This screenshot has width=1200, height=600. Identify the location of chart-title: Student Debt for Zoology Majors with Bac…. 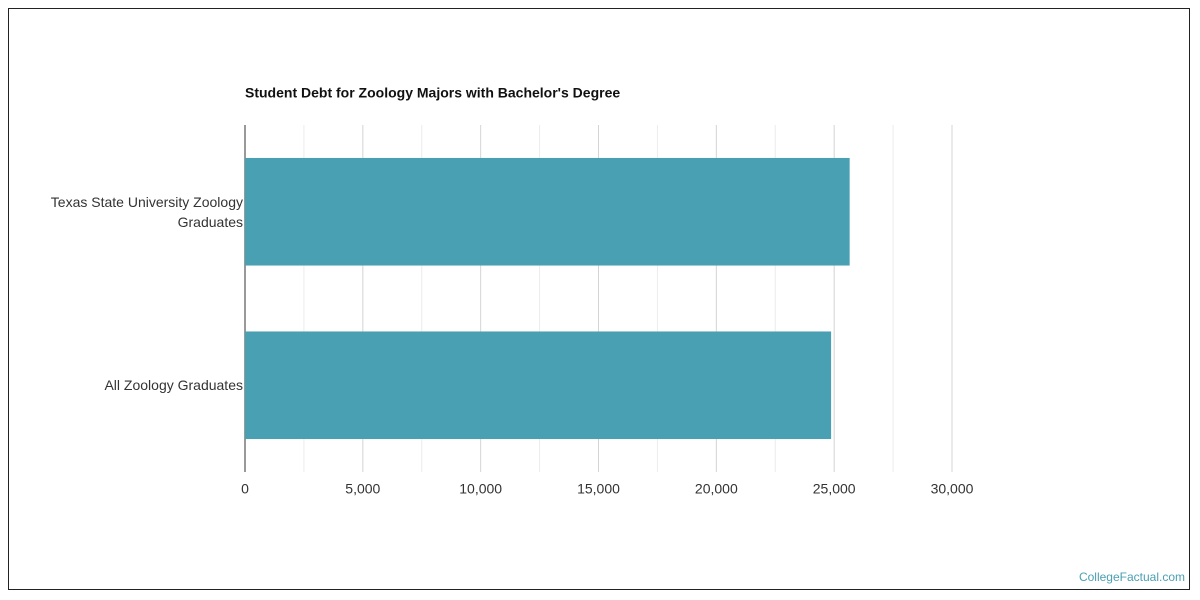
(432, 93).